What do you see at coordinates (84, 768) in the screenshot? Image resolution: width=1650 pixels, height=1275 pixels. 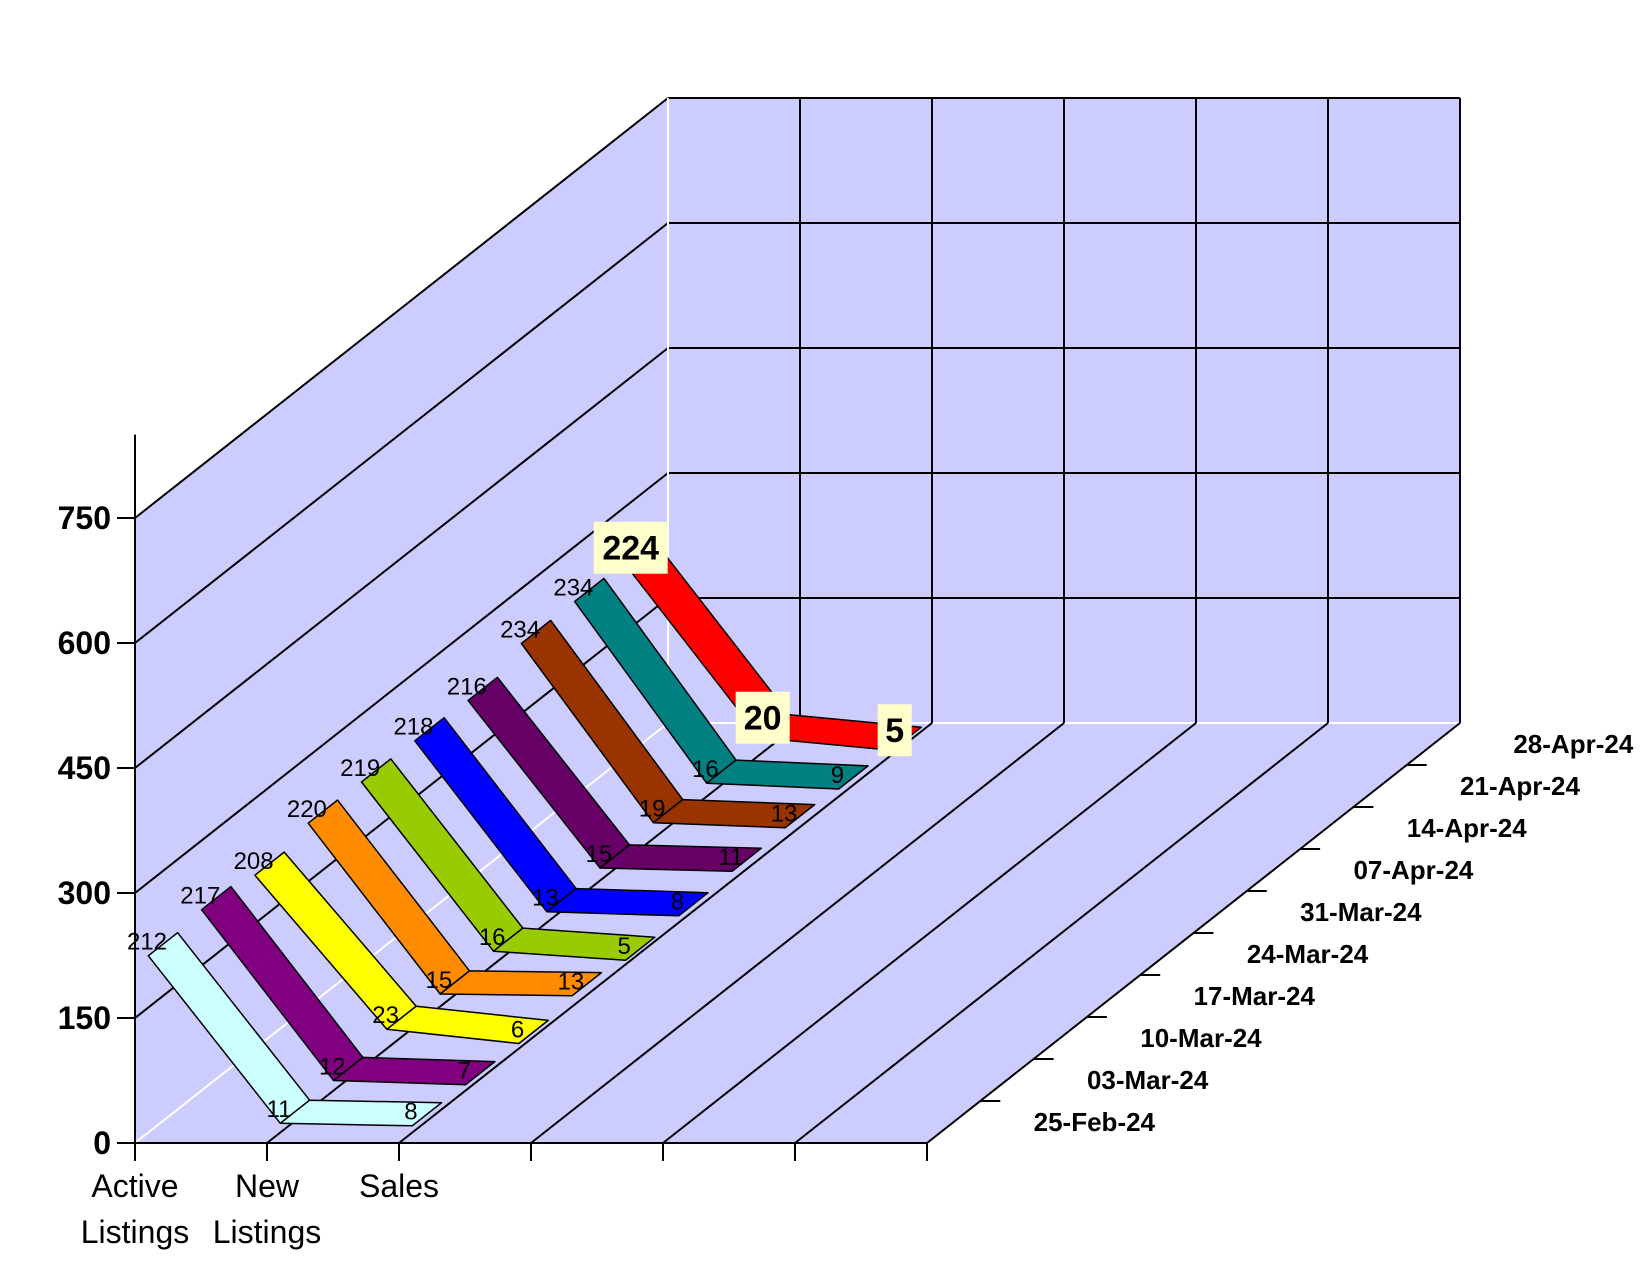 I see `y-tick-label: 450` at bounding box center [84, 768].